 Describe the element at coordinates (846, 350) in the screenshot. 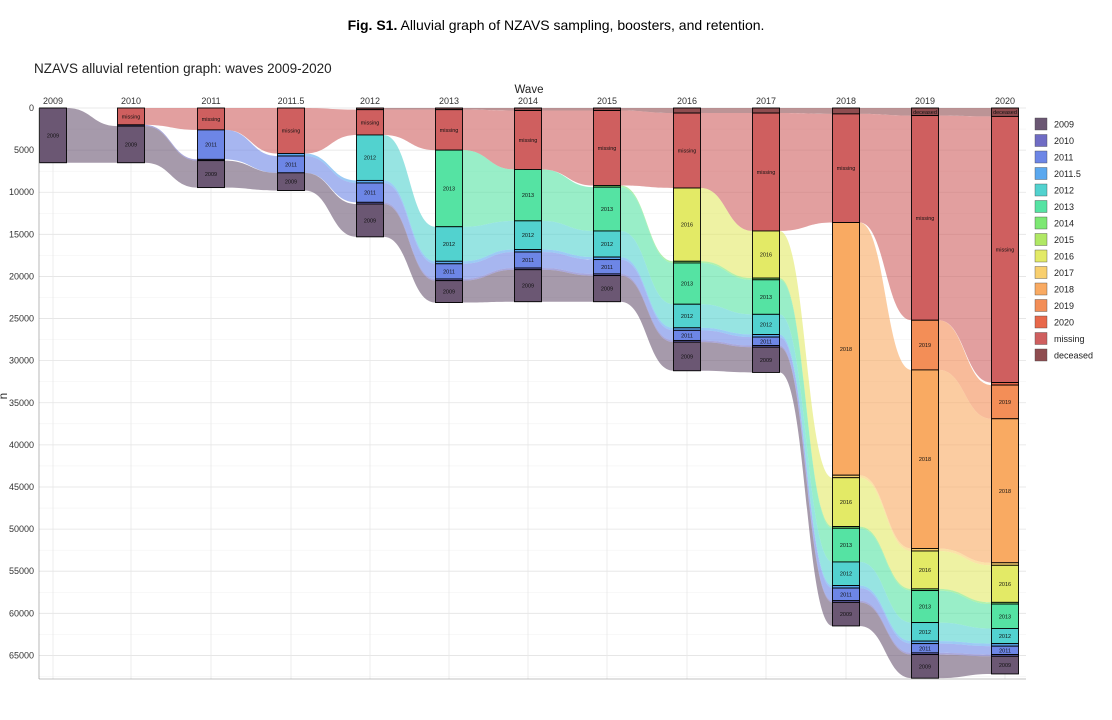

I see `segment-label: 2018` at that location.